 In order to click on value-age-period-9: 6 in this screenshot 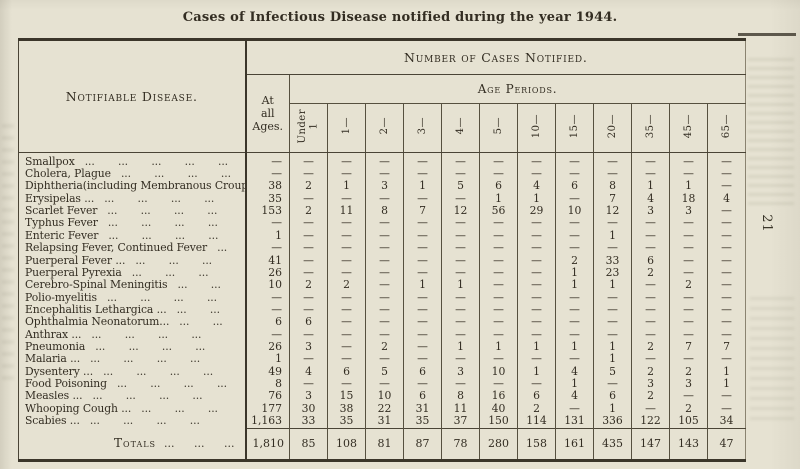, I will do `click(650, 261)`.